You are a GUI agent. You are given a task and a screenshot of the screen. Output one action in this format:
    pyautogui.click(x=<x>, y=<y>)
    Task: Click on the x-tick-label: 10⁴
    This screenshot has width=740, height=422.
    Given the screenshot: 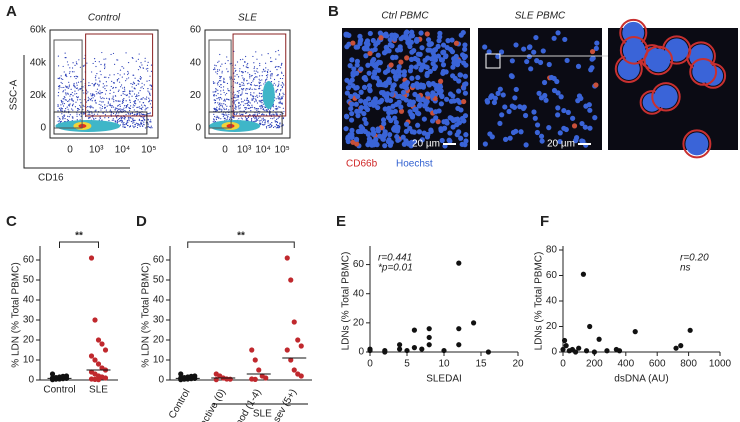 What is the action you would take?
    pyautogui.click(x=262, y=150)
    